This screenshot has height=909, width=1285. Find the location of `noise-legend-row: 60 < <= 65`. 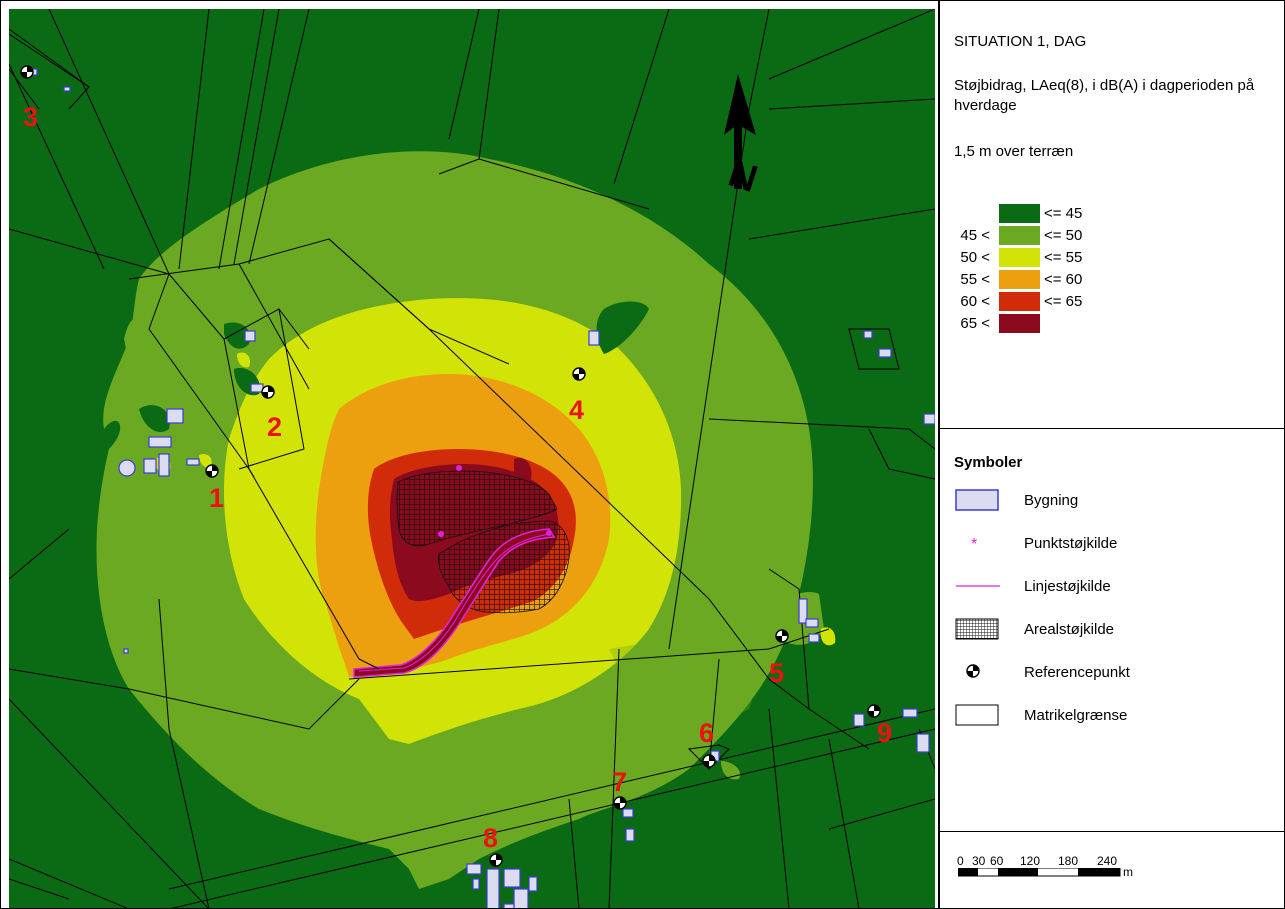

noise-legend-row: 60 < <= 65 is located at coordinates (1112, 301).